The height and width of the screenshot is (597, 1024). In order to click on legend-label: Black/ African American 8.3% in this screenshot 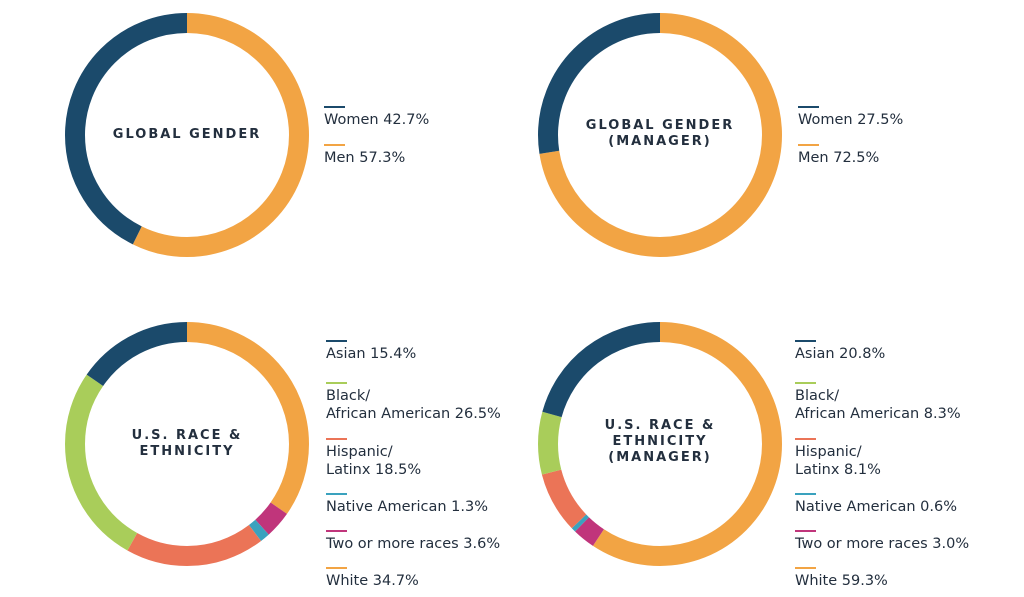, I will do `click(878, 405)`.